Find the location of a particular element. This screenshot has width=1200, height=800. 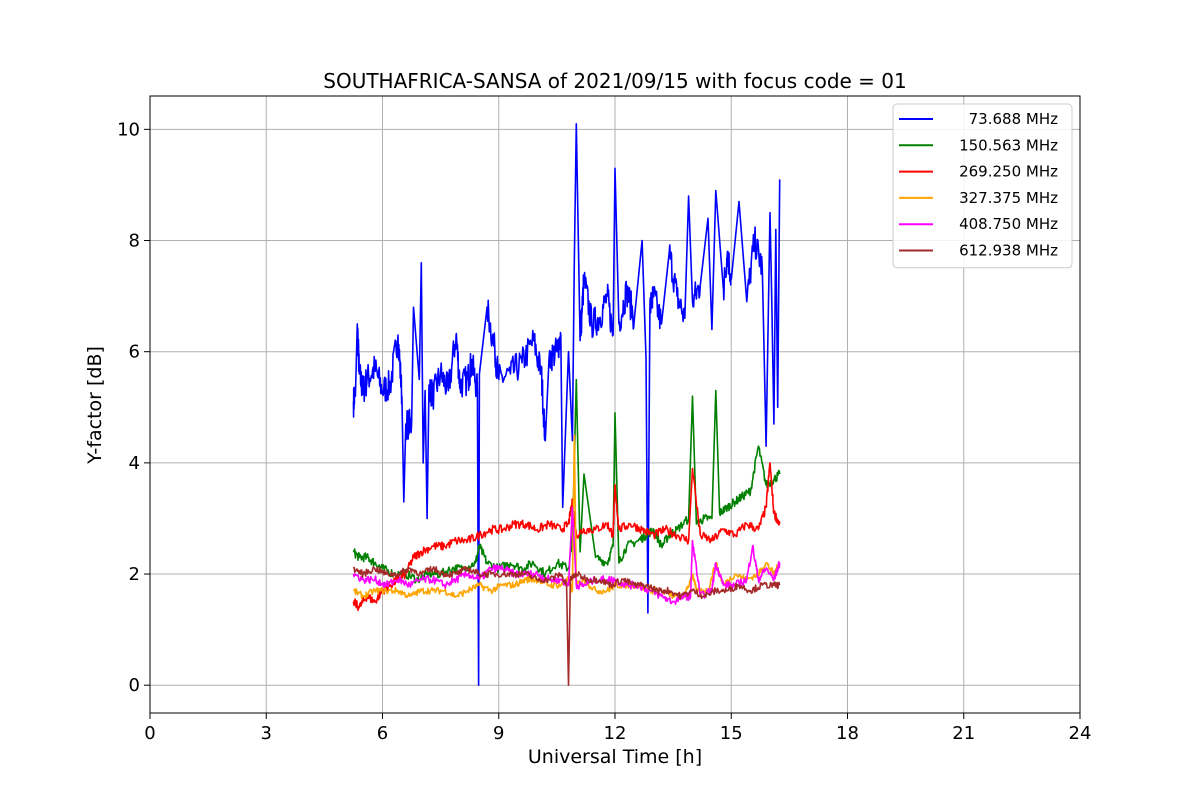

legend-box is located at coordinates (982, 186).